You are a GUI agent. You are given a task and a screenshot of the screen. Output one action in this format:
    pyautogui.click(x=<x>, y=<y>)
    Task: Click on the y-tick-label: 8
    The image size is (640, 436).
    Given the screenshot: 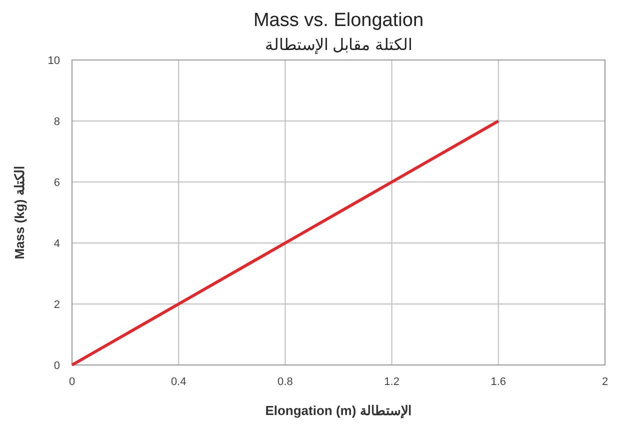 What is the action you would take?
    pyautogui.click(x=57, y=122)
    